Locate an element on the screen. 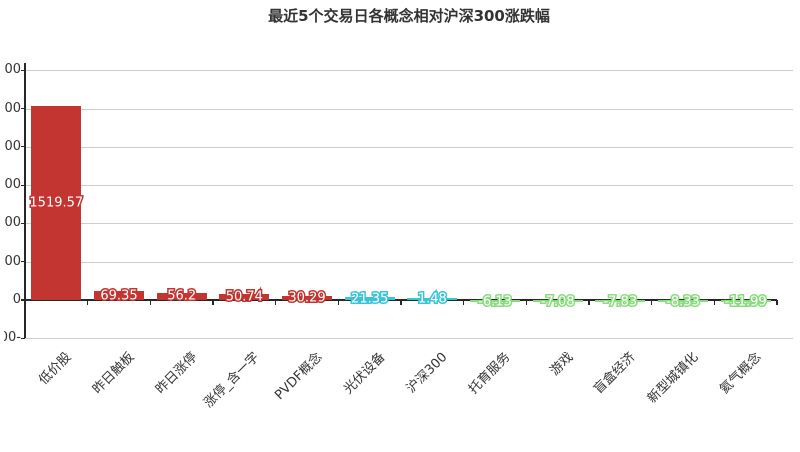 Image resolution: width=800 pixels, height=452 pixels. bar-value-text: 1519.57 is located at coordinates (56, 203).